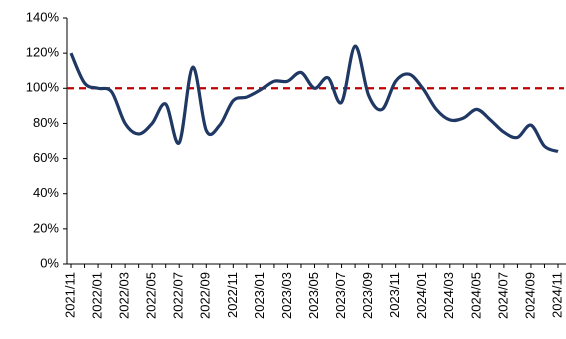 The width and height of the screenshot is (566, 339). I want to click on x-tick-label: 2023/05, so click(313, 295).